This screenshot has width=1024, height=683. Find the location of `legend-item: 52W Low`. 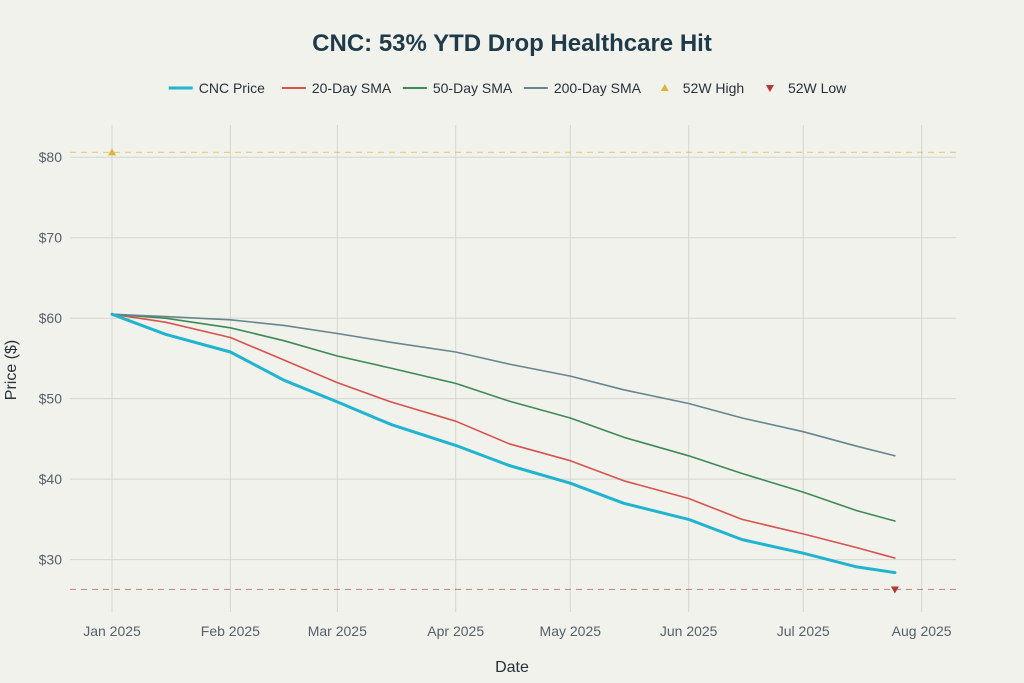

legend-item: 52W Low is located at coordinates (806, 88).